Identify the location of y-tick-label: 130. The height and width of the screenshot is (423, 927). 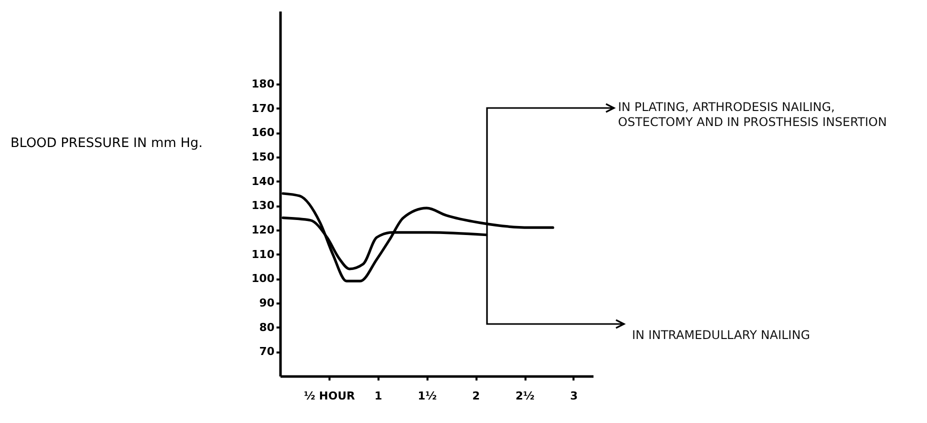
(263, 205).